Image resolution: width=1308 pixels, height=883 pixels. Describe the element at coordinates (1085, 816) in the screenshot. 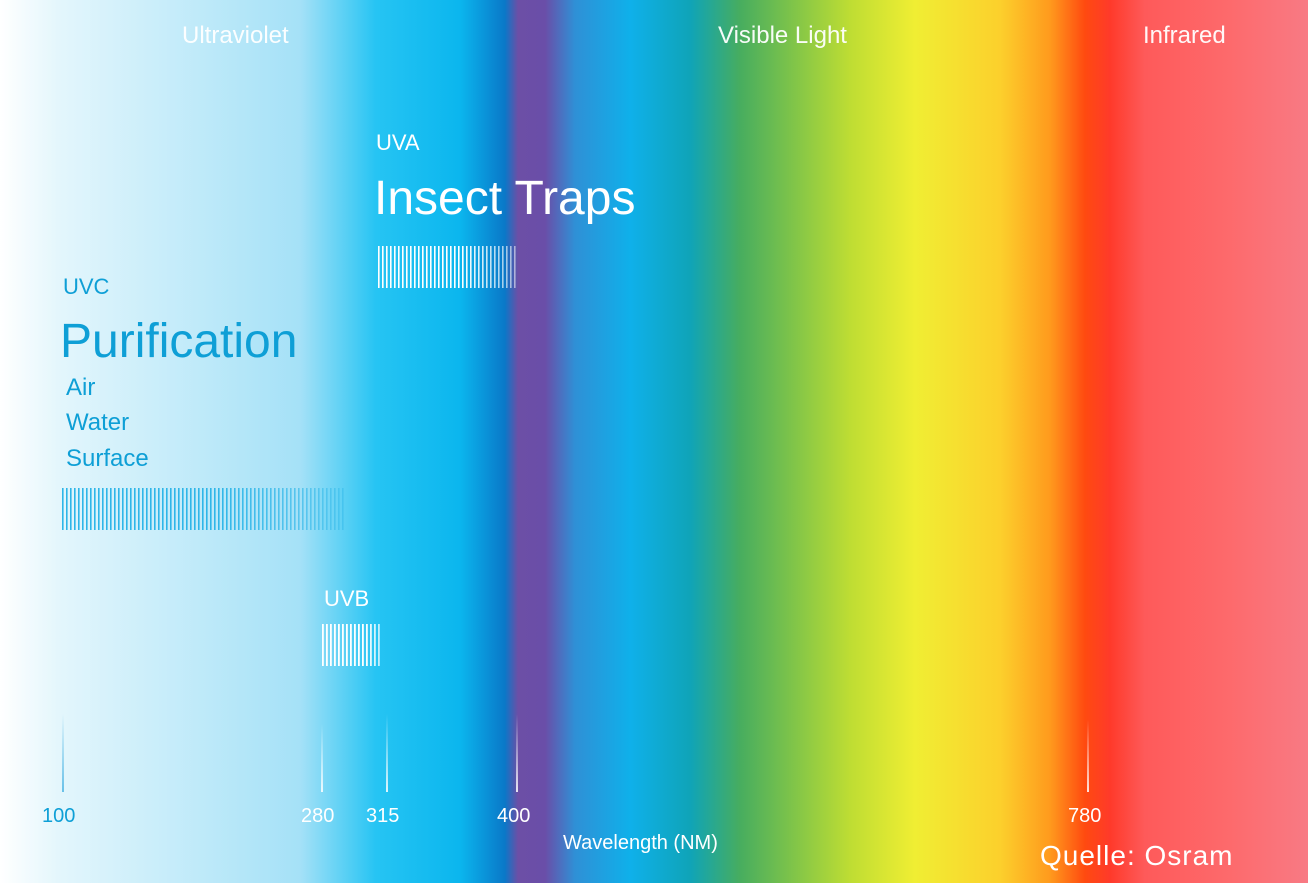

I see `tick-label-780: 780` at that location.